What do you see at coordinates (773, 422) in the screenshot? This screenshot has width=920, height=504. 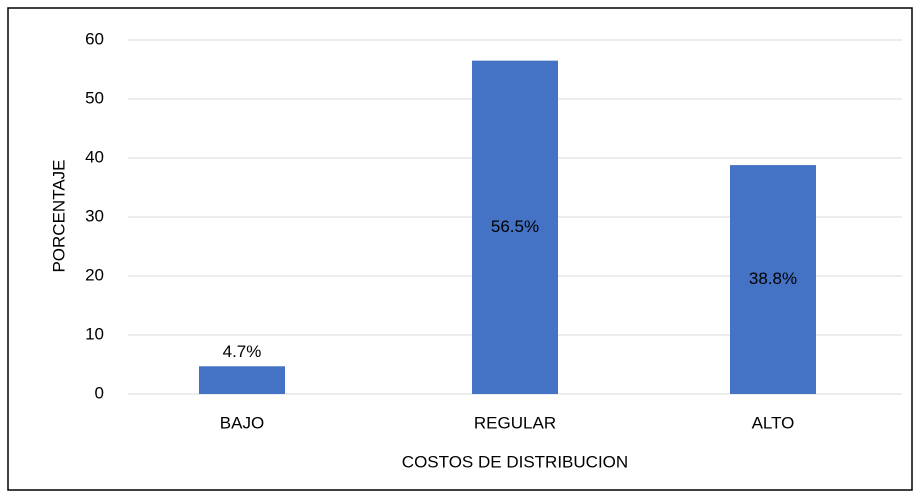 I see `x-tick-label: ALTO` at bounding box center [773, 422].